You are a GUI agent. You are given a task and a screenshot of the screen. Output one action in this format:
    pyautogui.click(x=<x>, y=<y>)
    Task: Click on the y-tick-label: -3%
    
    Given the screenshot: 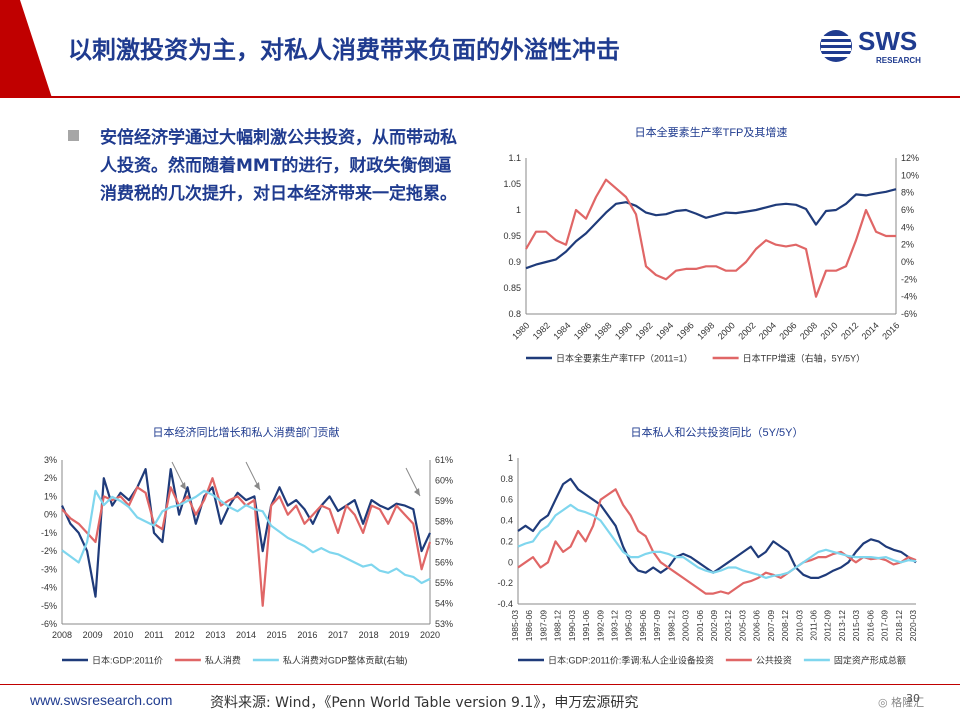 What is the action you would take?
    pyautogui.click(x=49, y=569)
    